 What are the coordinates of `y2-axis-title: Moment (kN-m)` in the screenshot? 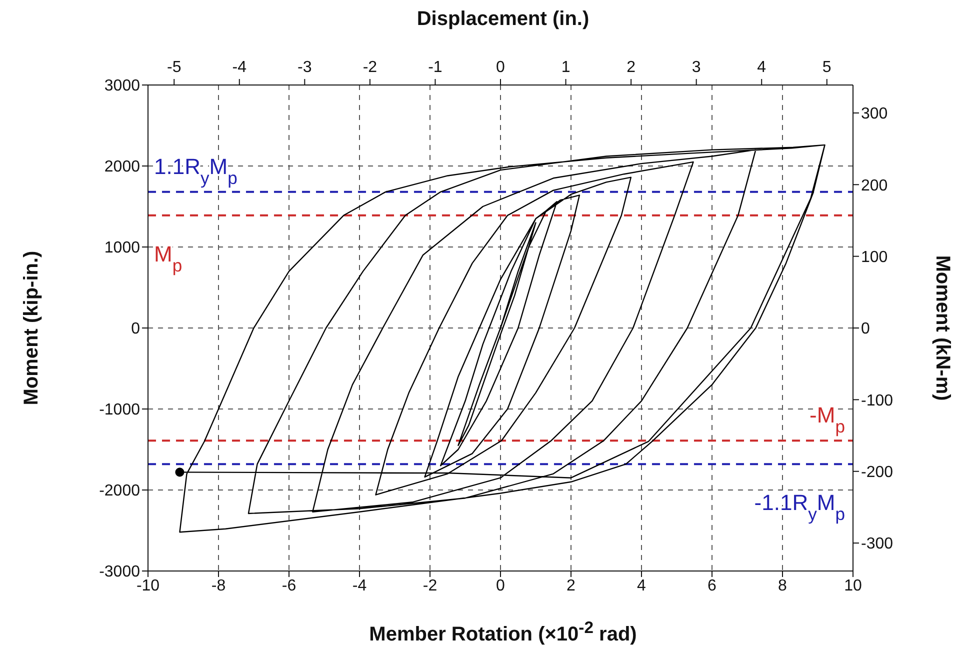 It's located at (942, 328).